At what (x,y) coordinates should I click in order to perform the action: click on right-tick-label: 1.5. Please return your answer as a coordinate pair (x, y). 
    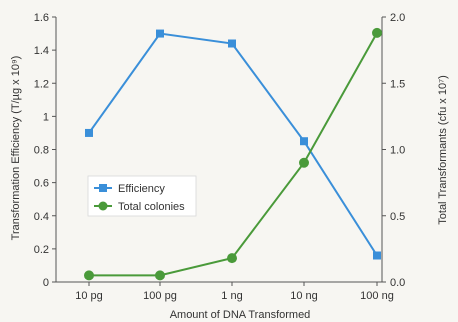
    Looking at the image, I should click on (397, 84).